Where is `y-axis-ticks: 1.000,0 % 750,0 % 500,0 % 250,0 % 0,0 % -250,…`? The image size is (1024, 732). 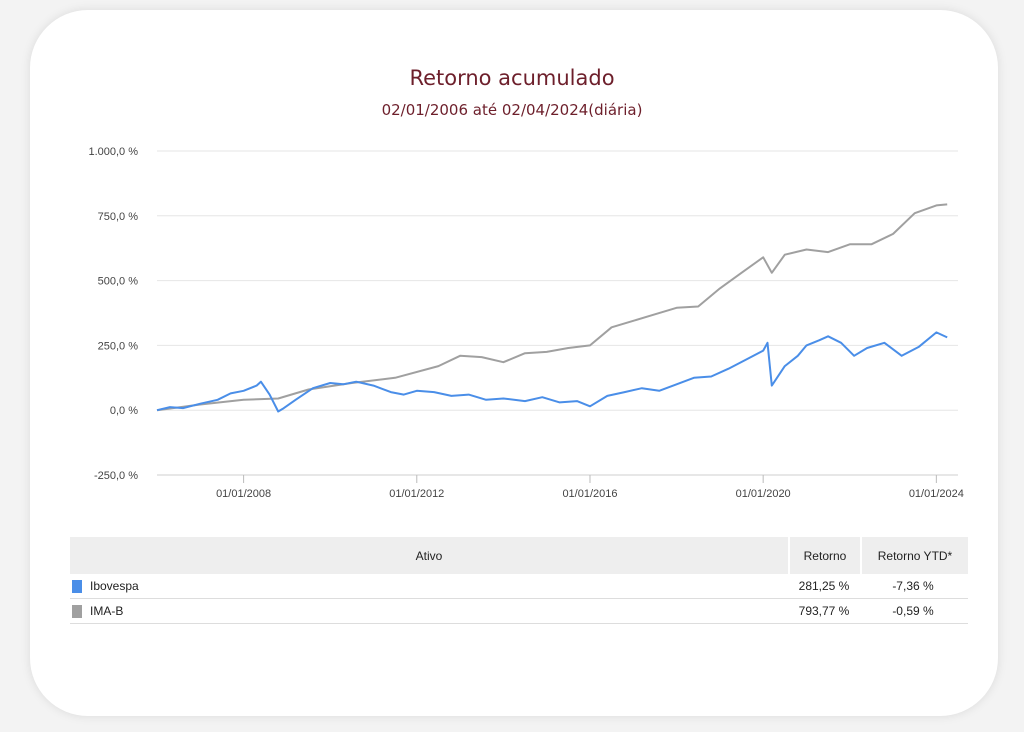 y-axis-ticks: 1.000,0 % 750,0 % 500,0 % 250,0 % 0,0 % -250,… is located at coordinates (113, 314).